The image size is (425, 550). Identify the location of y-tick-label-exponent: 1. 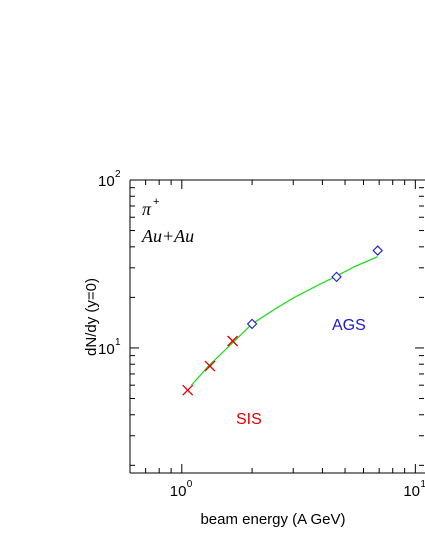
(118, 342).